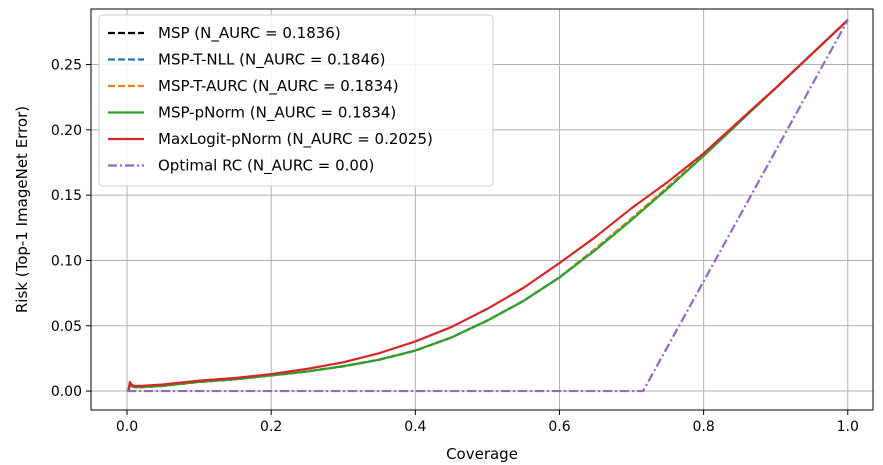  I want to click on y-tick-label: 0.15, so click(66, 196).